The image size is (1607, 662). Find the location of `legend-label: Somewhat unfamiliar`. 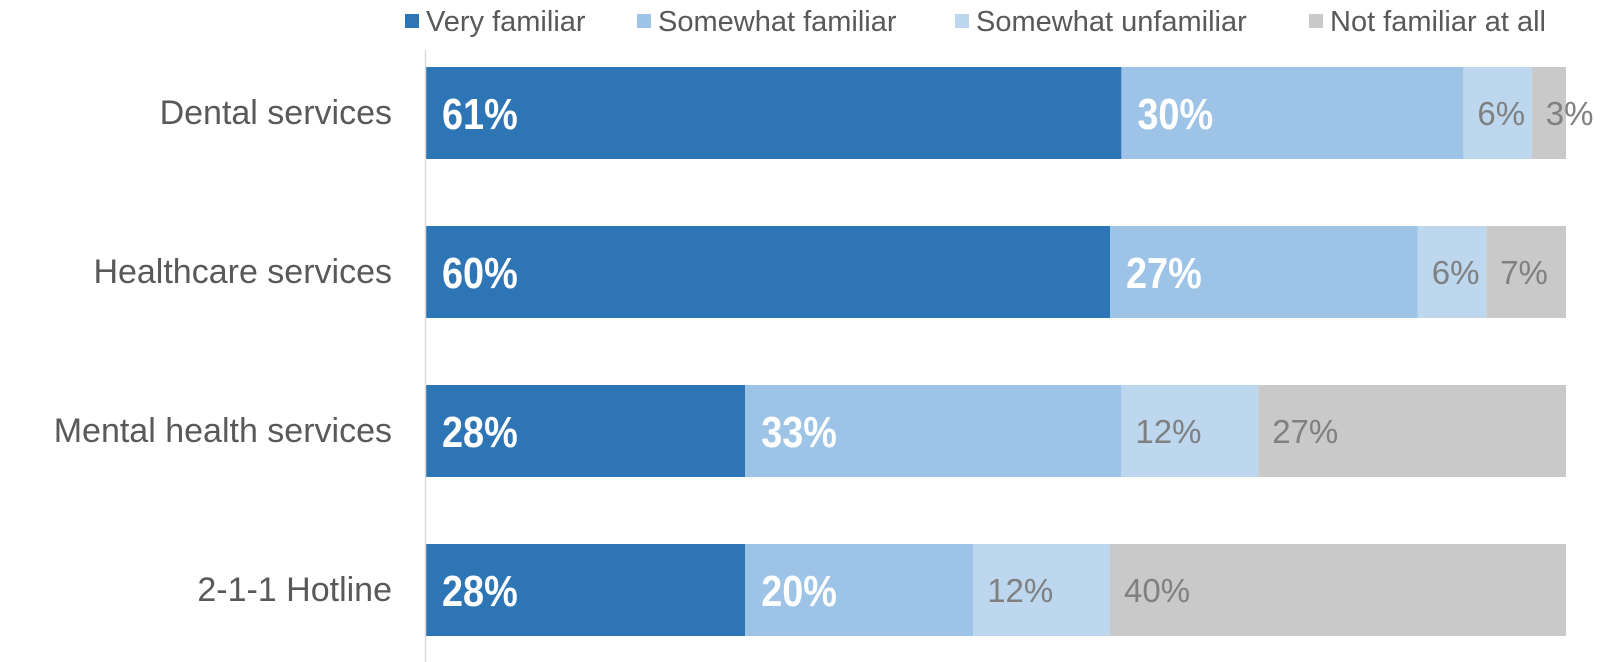

legend-label: Somewhat unfamiliar is located at coordinates (1111, 22).